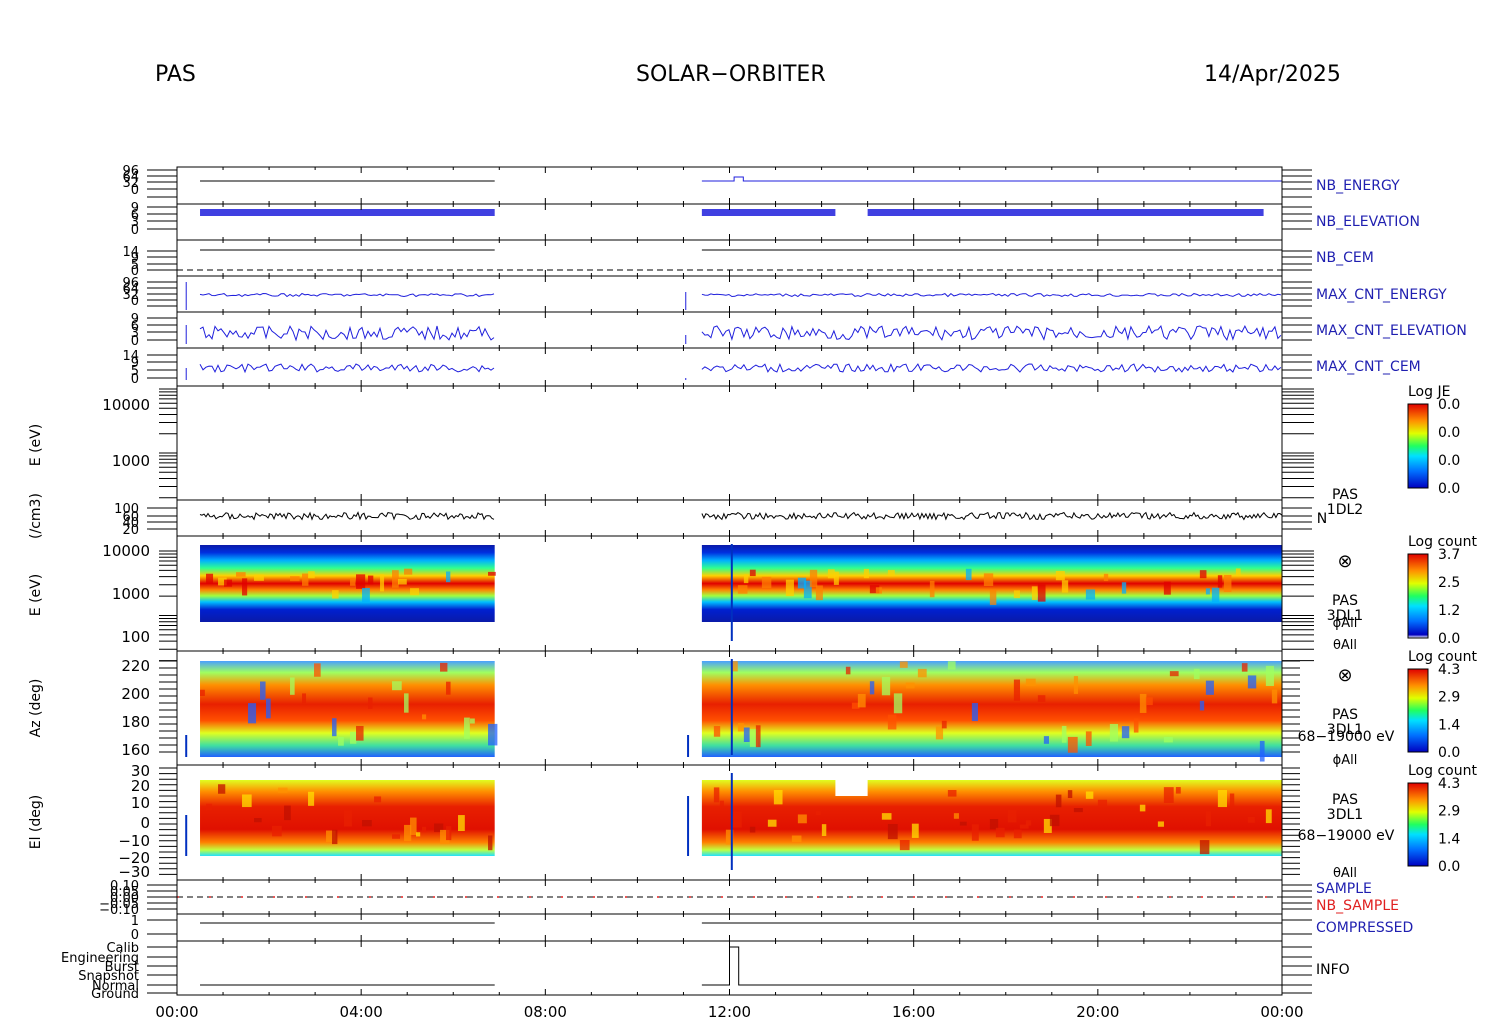 The width and height of the screenshot is (1512, 1020). What do you see at coordinates (731, 74) in the screenshot?
I see `mission-title: SOLAR−ORBITER` at bounding box center [731, 74].